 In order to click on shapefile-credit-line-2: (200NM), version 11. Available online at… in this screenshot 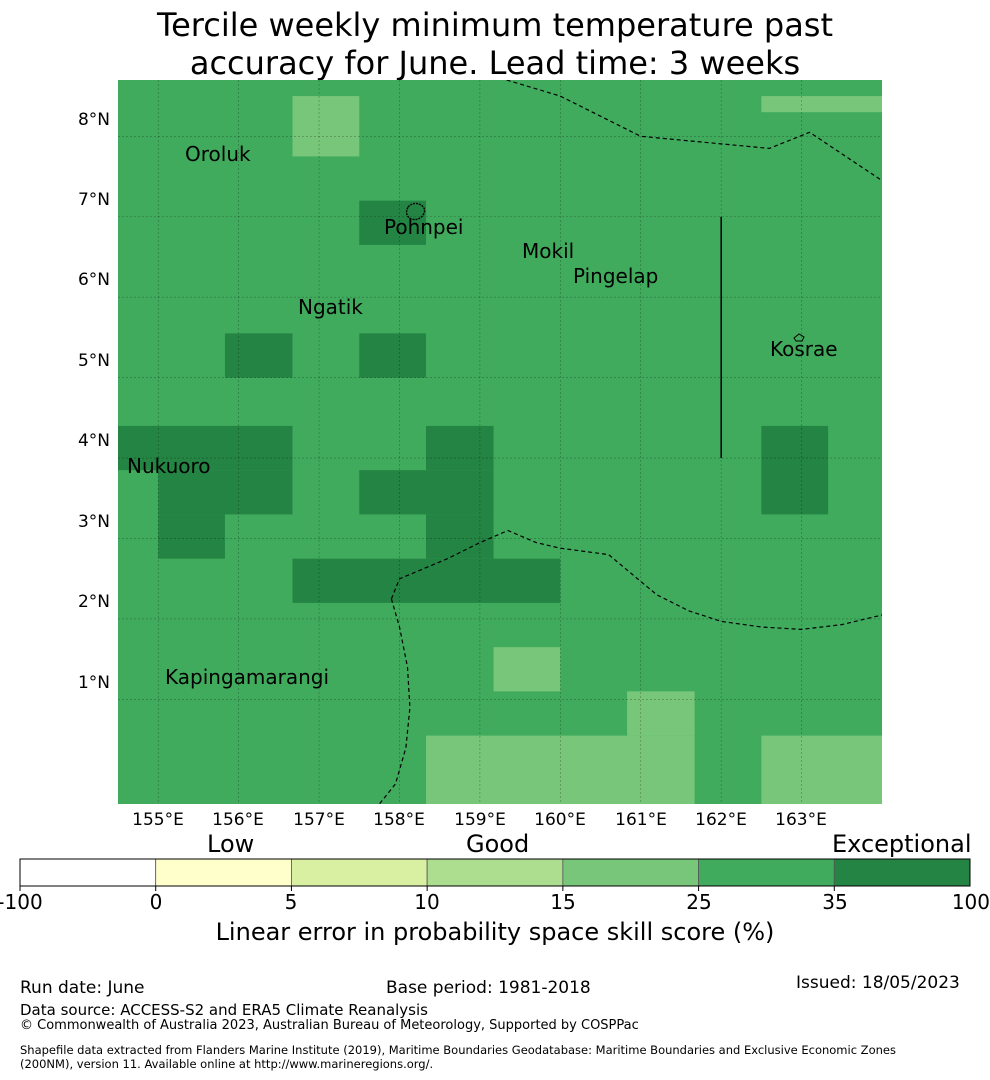, I will do `click(227, 1064)`.